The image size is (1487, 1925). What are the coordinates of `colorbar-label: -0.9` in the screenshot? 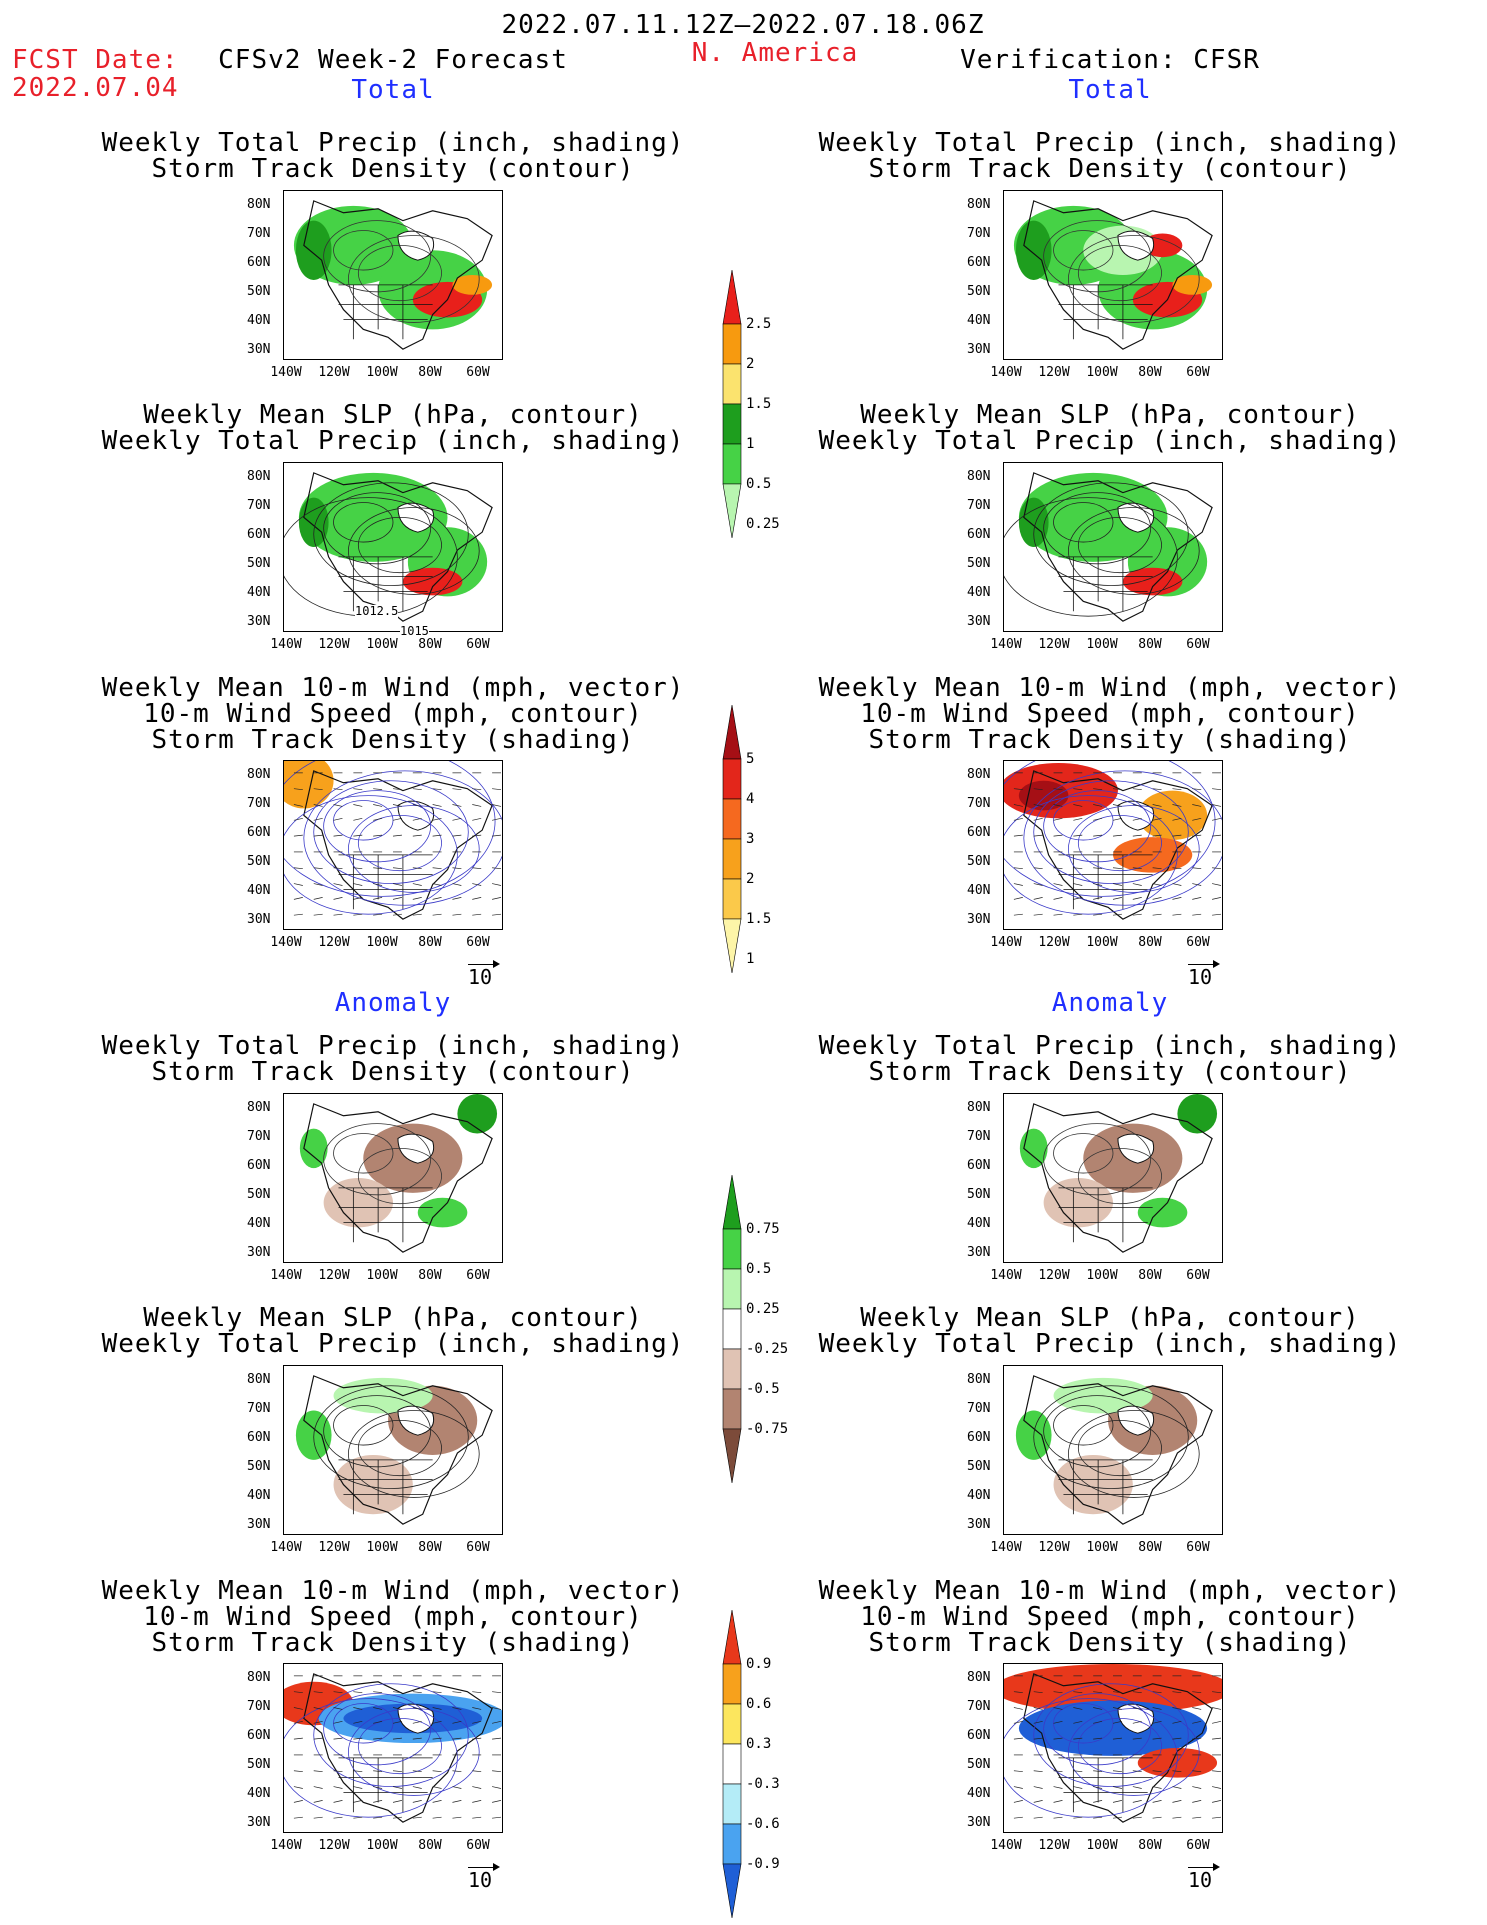 It's located at (763, 1864).